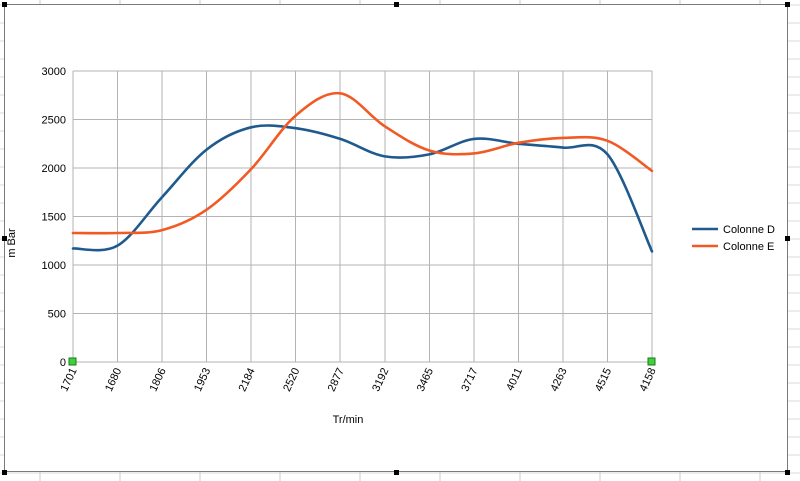  I want to click on y-axis-ticks: 0 500 1000 1500 2000 2500 3000, so click(54, 217).